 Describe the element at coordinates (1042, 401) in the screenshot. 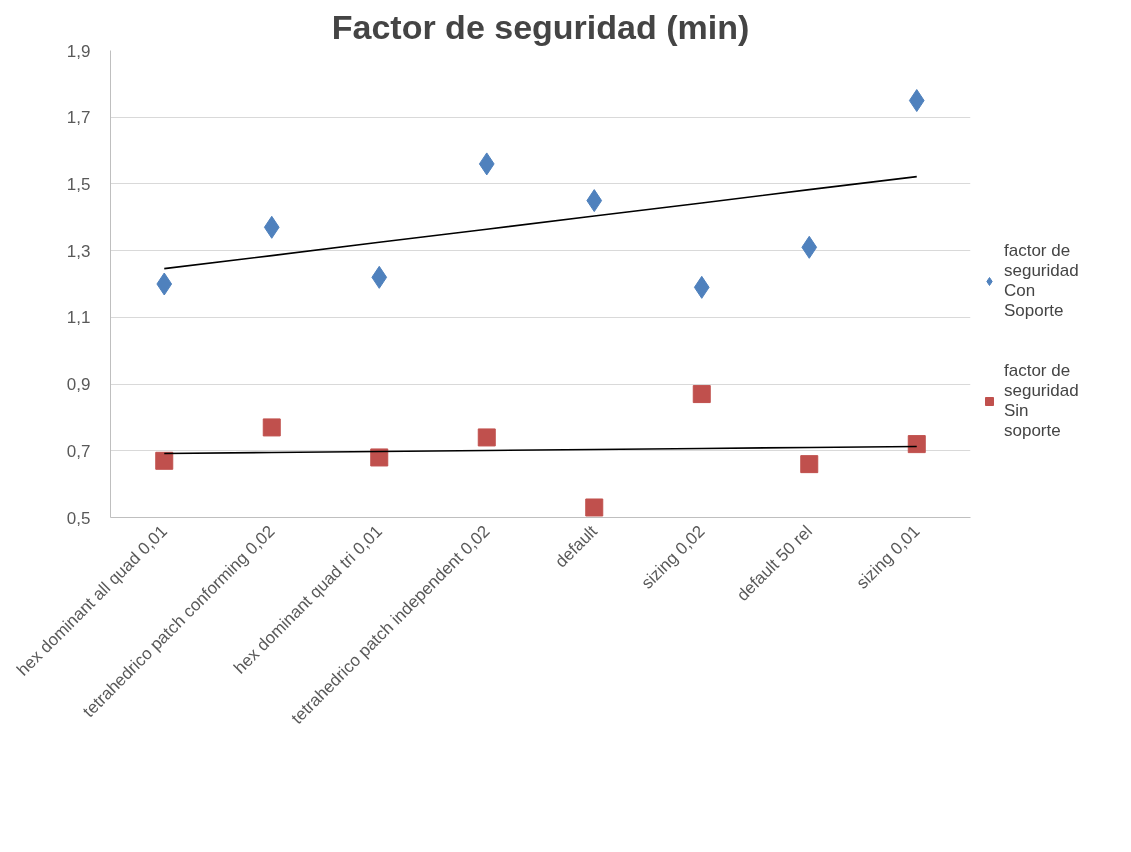

I see `legend-label: factor de seguridad Sin soporte` at that location.